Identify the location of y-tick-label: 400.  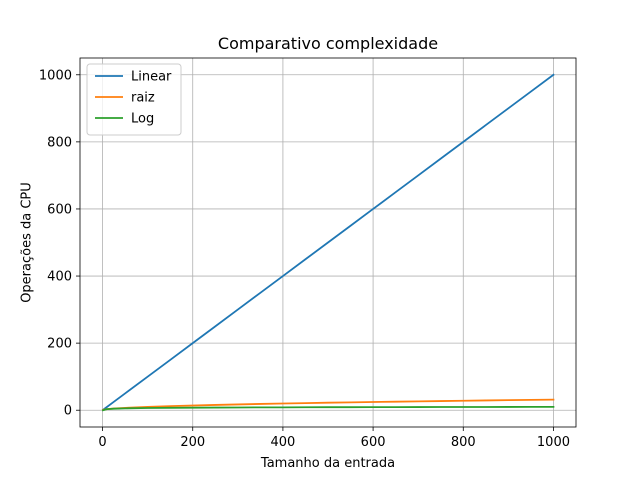
(59, 277).